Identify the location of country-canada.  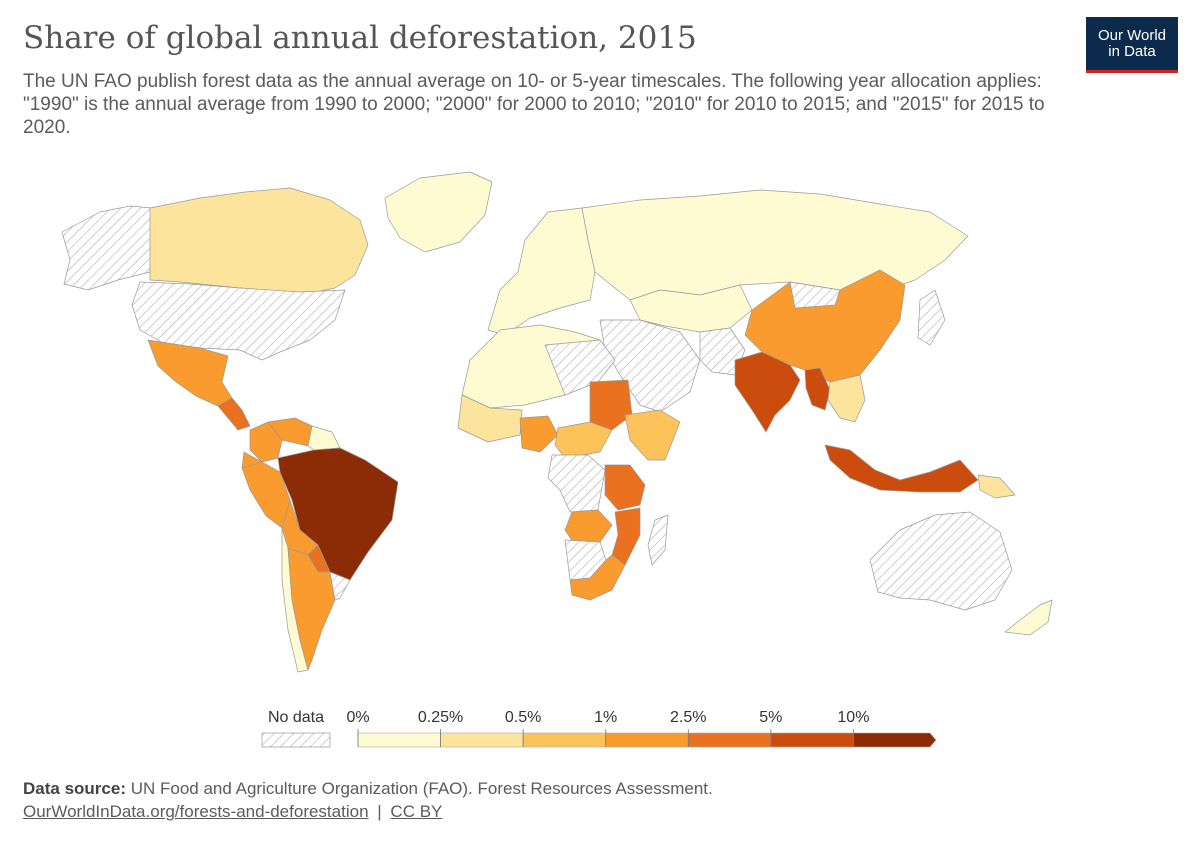
(259, 241).